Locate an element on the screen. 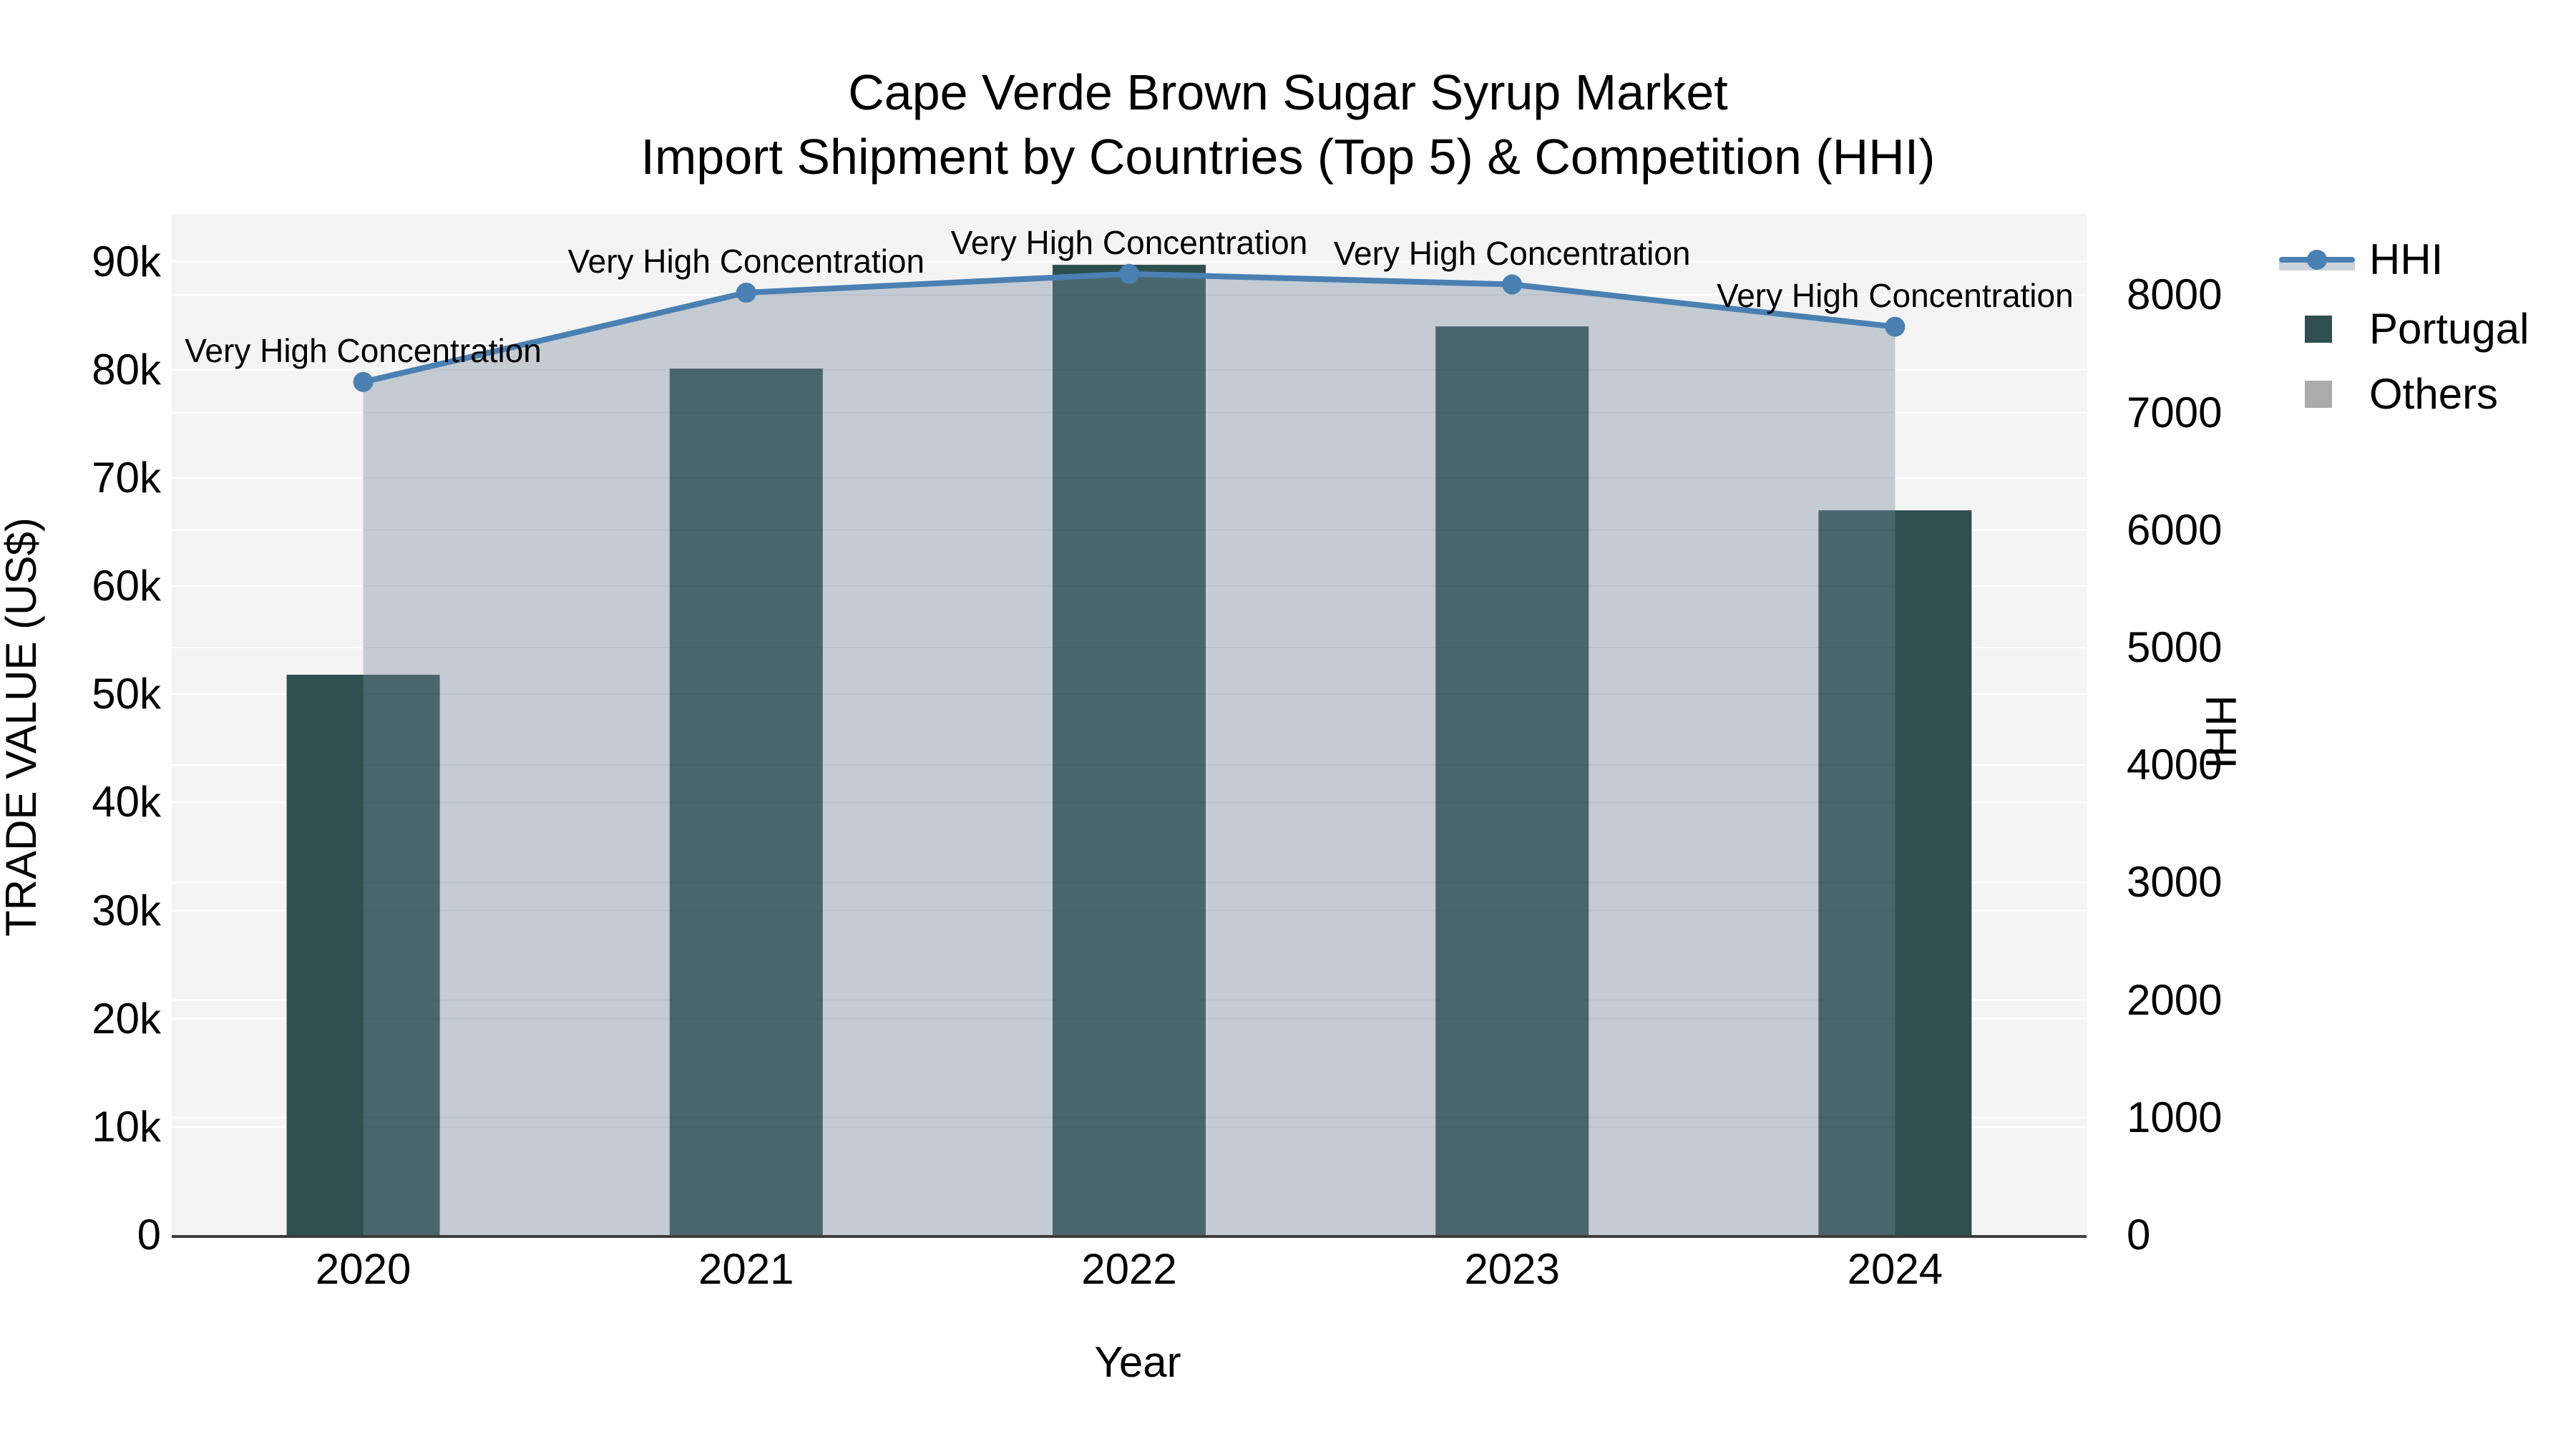  x-tick-2022: 2022 is located at coordinates (1129, 1269).